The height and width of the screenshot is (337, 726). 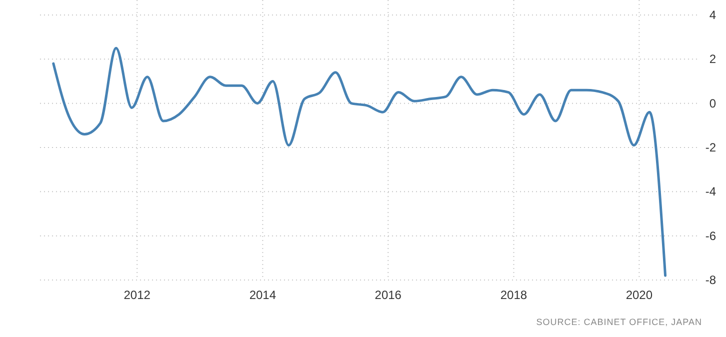 What do you see at coordinates (710, 235) in the screenshot?
I see `y-tick-label: -6` at bounding box center [710, 235].